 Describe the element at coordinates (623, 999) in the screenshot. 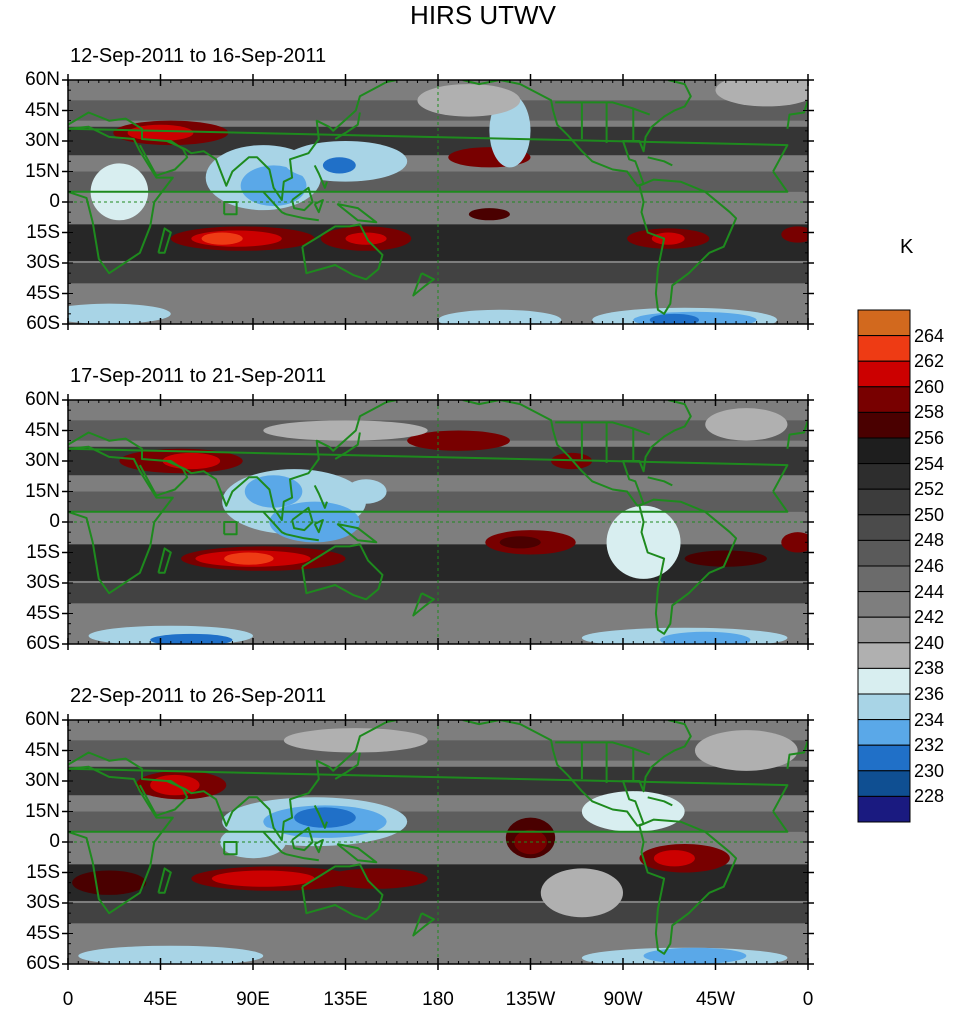

I see `lon-tick-label: 90W` at that location.